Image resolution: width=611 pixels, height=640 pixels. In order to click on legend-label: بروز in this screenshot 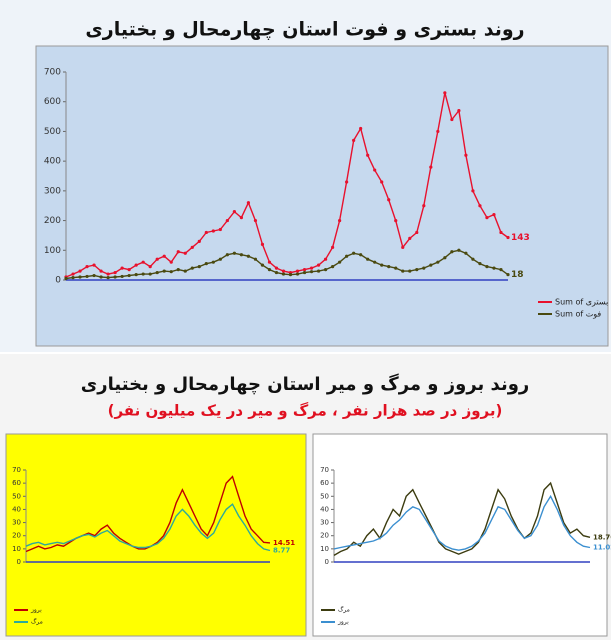, I will do `click(343, 622)`.